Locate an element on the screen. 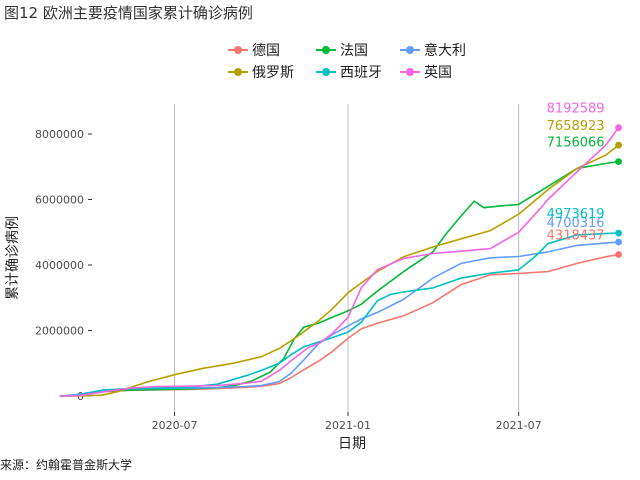 The image size is (640, 480). source-note: 来源：约翰霍普金斯大学 is located at coordinates (66, 465).